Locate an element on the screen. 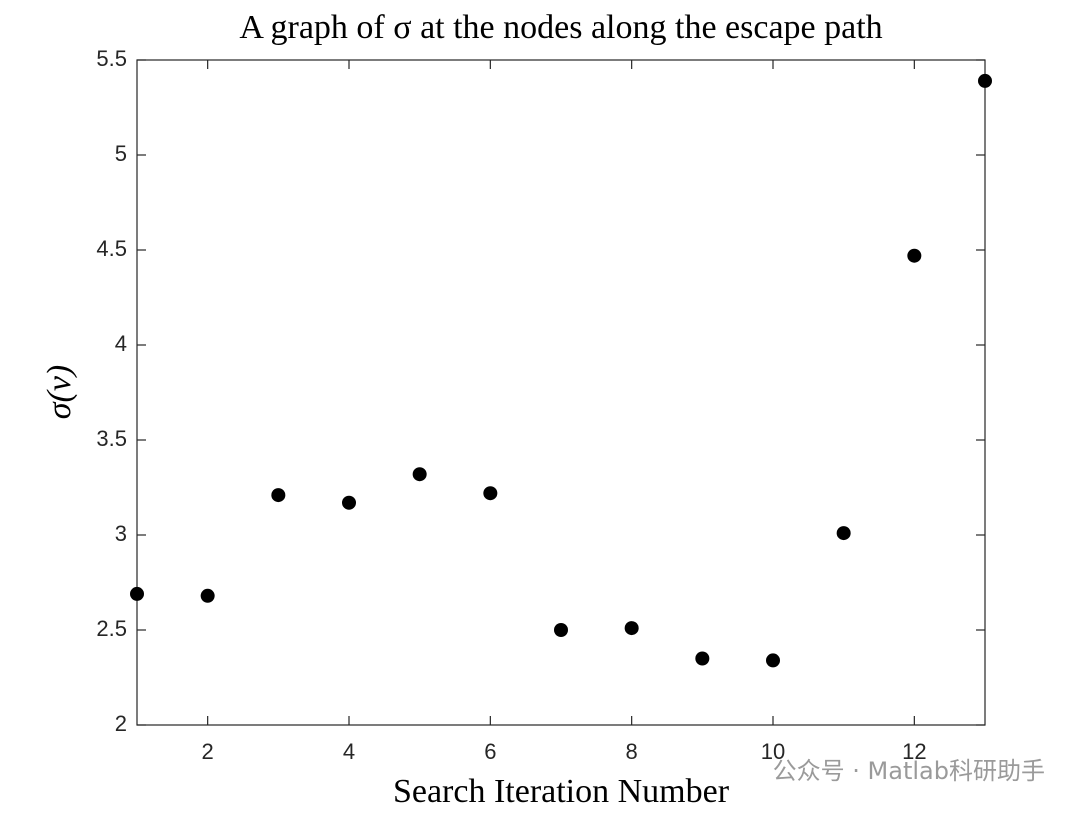  y-tick-label: 3.5 is located at coordinates (111, 438).